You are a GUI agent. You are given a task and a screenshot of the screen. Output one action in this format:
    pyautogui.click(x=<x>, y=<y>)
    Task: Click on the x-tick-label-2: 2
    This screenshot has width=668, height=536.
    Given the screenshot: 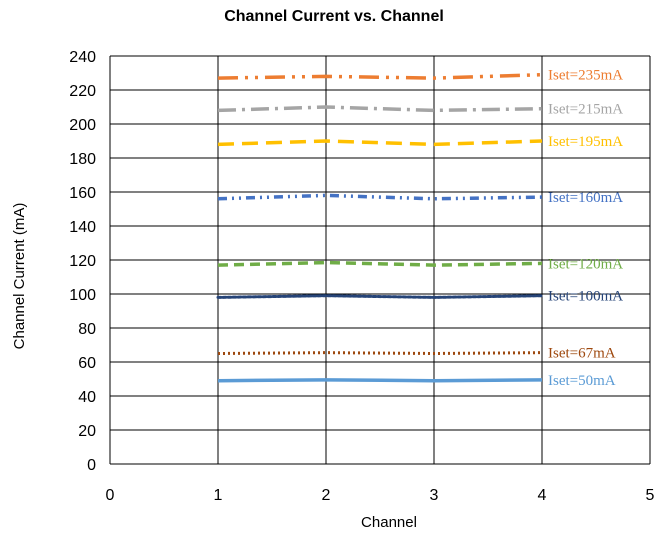 What is the action you would take?
    pyautogui.click(x=326, y=495)
    